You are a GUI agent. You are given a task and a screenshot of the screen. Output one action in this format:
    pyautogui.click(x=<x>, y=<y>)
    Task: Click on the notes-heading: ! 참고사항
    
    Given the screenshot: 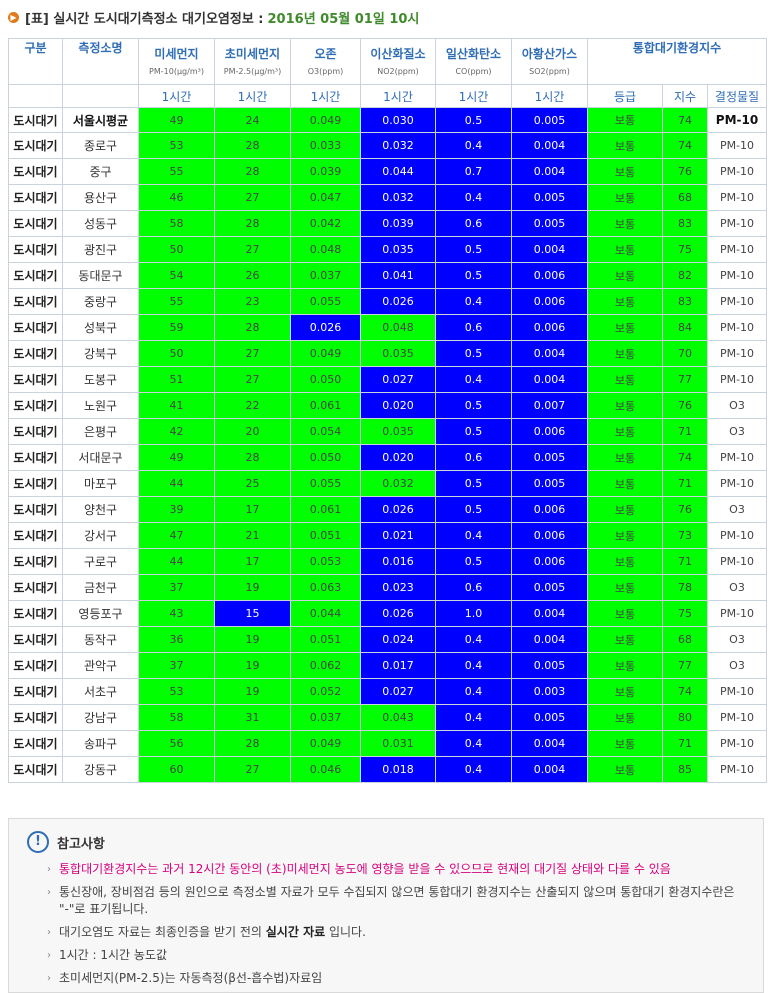 What is the action you would take?
    pyautogui.click(x=66, y=842)
    